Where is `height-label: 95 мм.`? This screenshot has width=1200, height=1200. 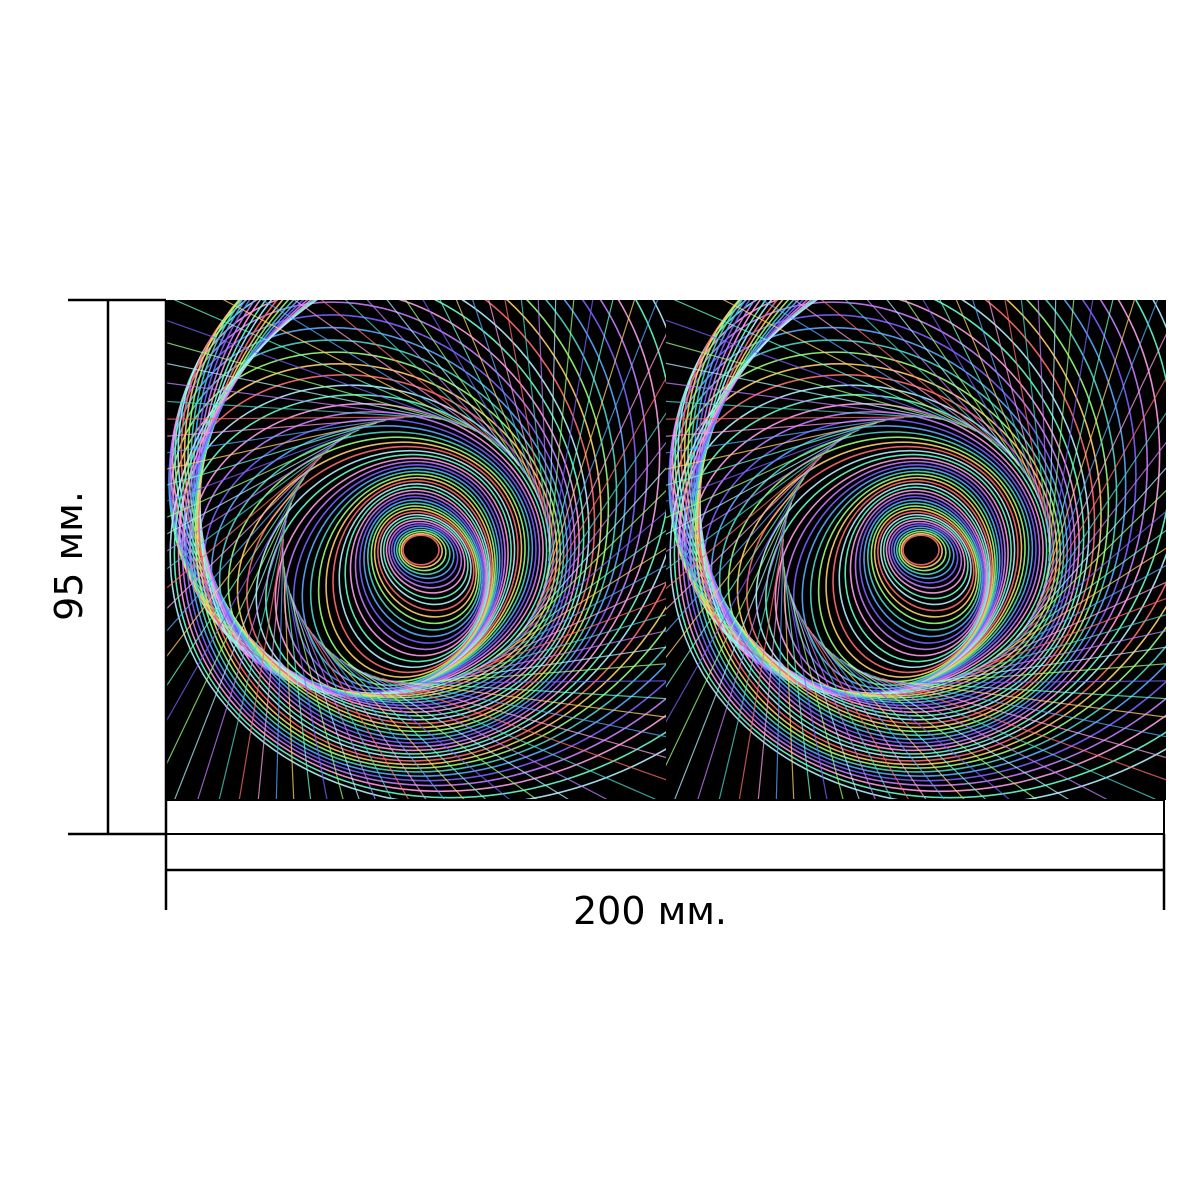 height-label: 95 мм. is located at coordinates (69, 556).